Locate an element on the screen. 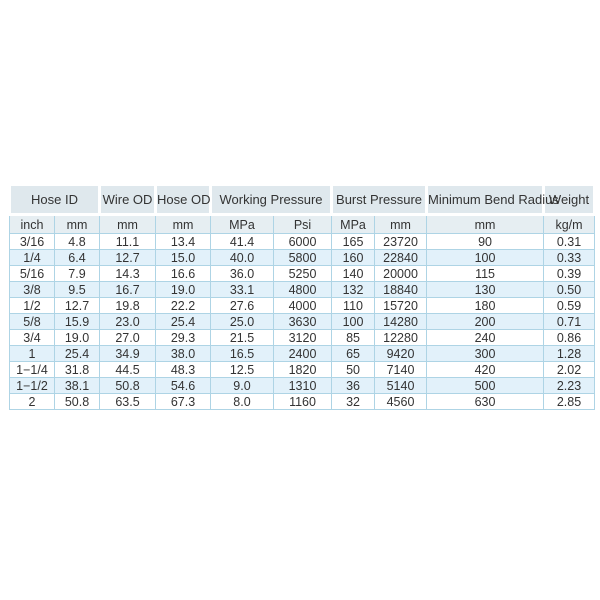  unit-header-cell: Psi is located at coordinates (302, 223).